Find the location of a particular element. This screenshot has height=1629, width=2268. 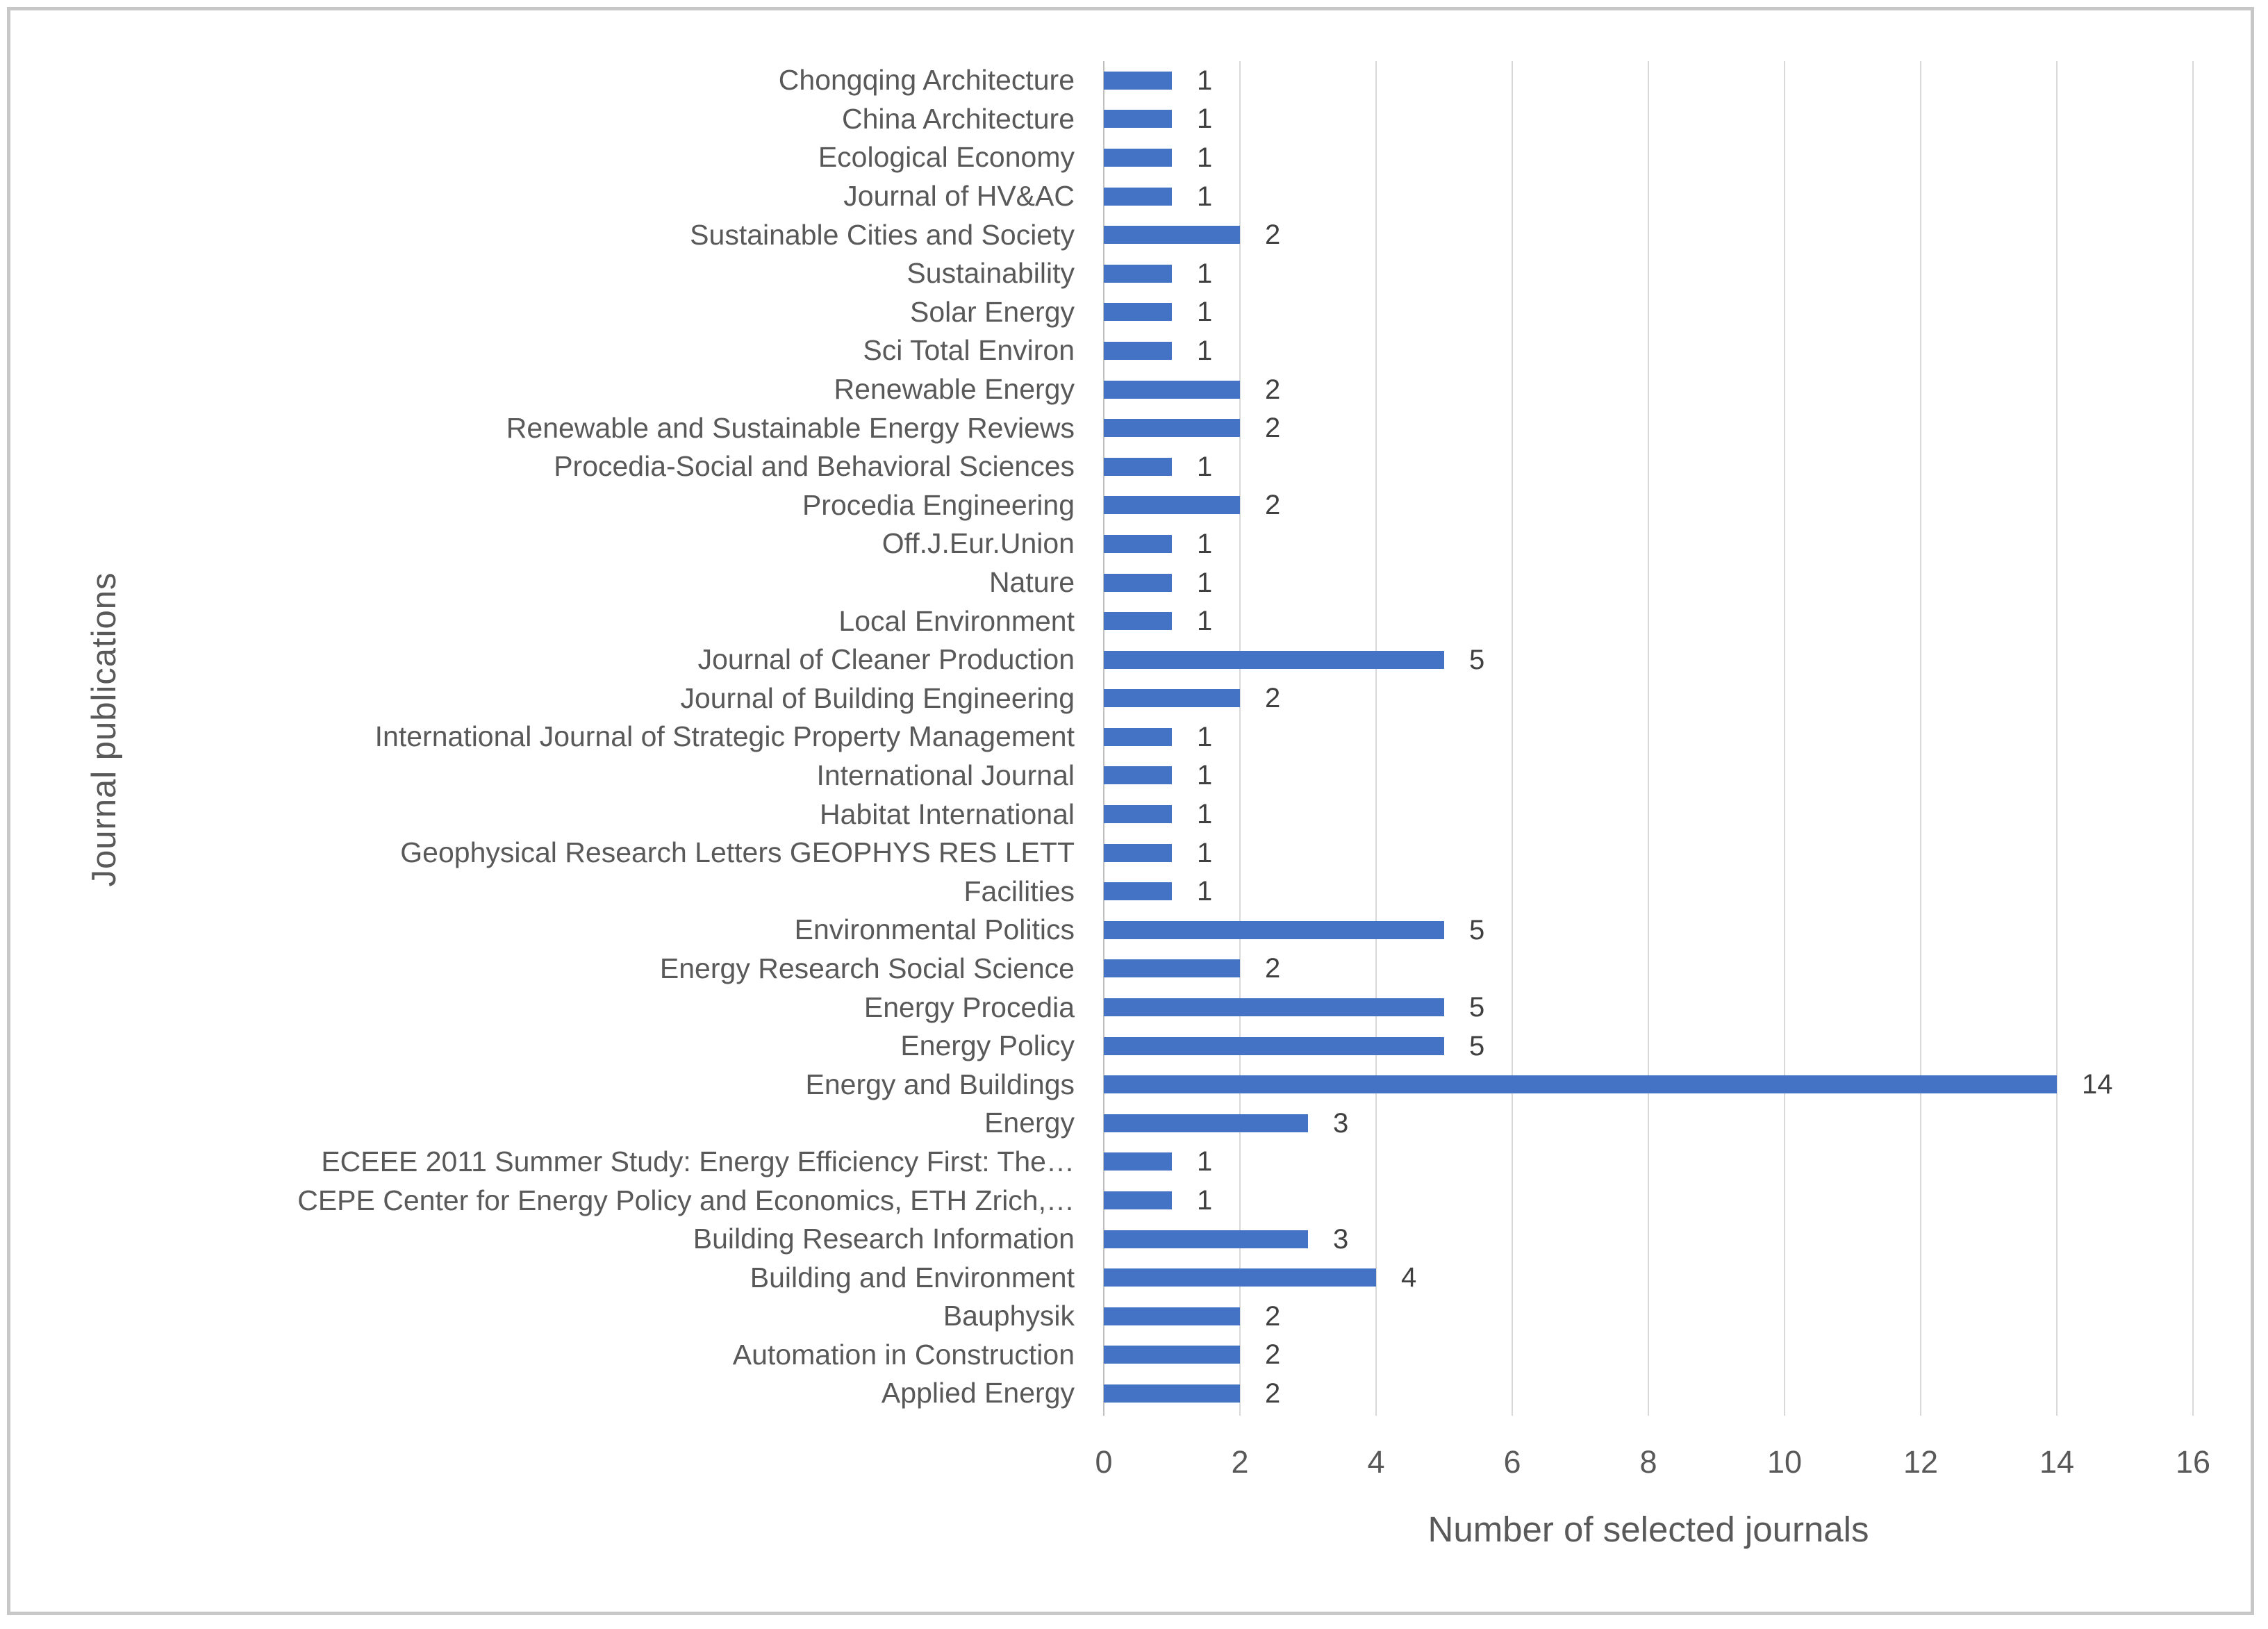

category-label: Nature is located at coordinates (1031, 582).